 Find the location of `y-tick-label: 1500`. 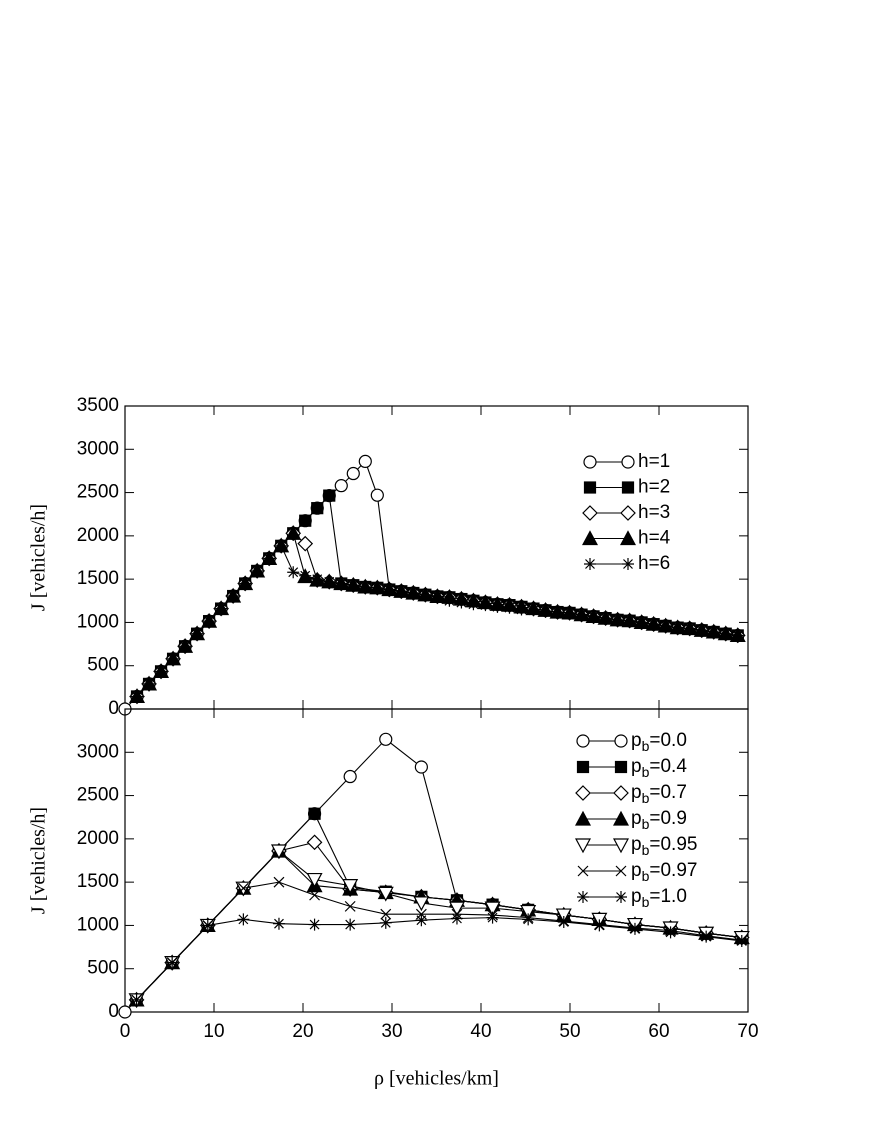

y-tick-label: 1500 is located at coordinates (98, 578).